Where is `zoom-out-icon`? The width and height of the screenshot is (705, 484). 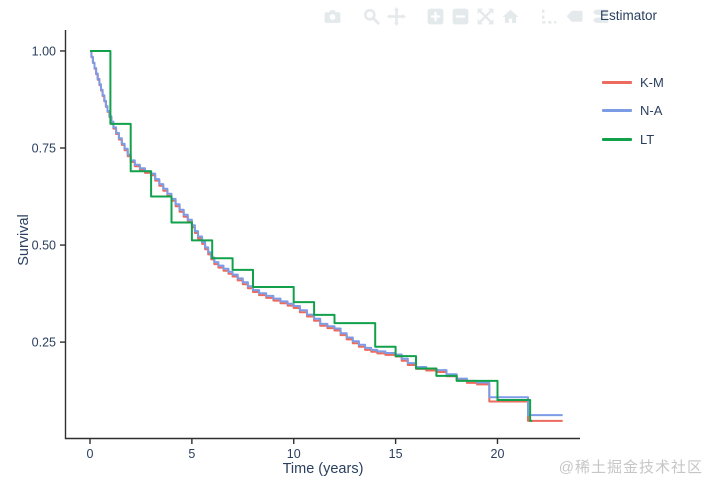 zoom-out-icon is located at coordinates (460, 16).